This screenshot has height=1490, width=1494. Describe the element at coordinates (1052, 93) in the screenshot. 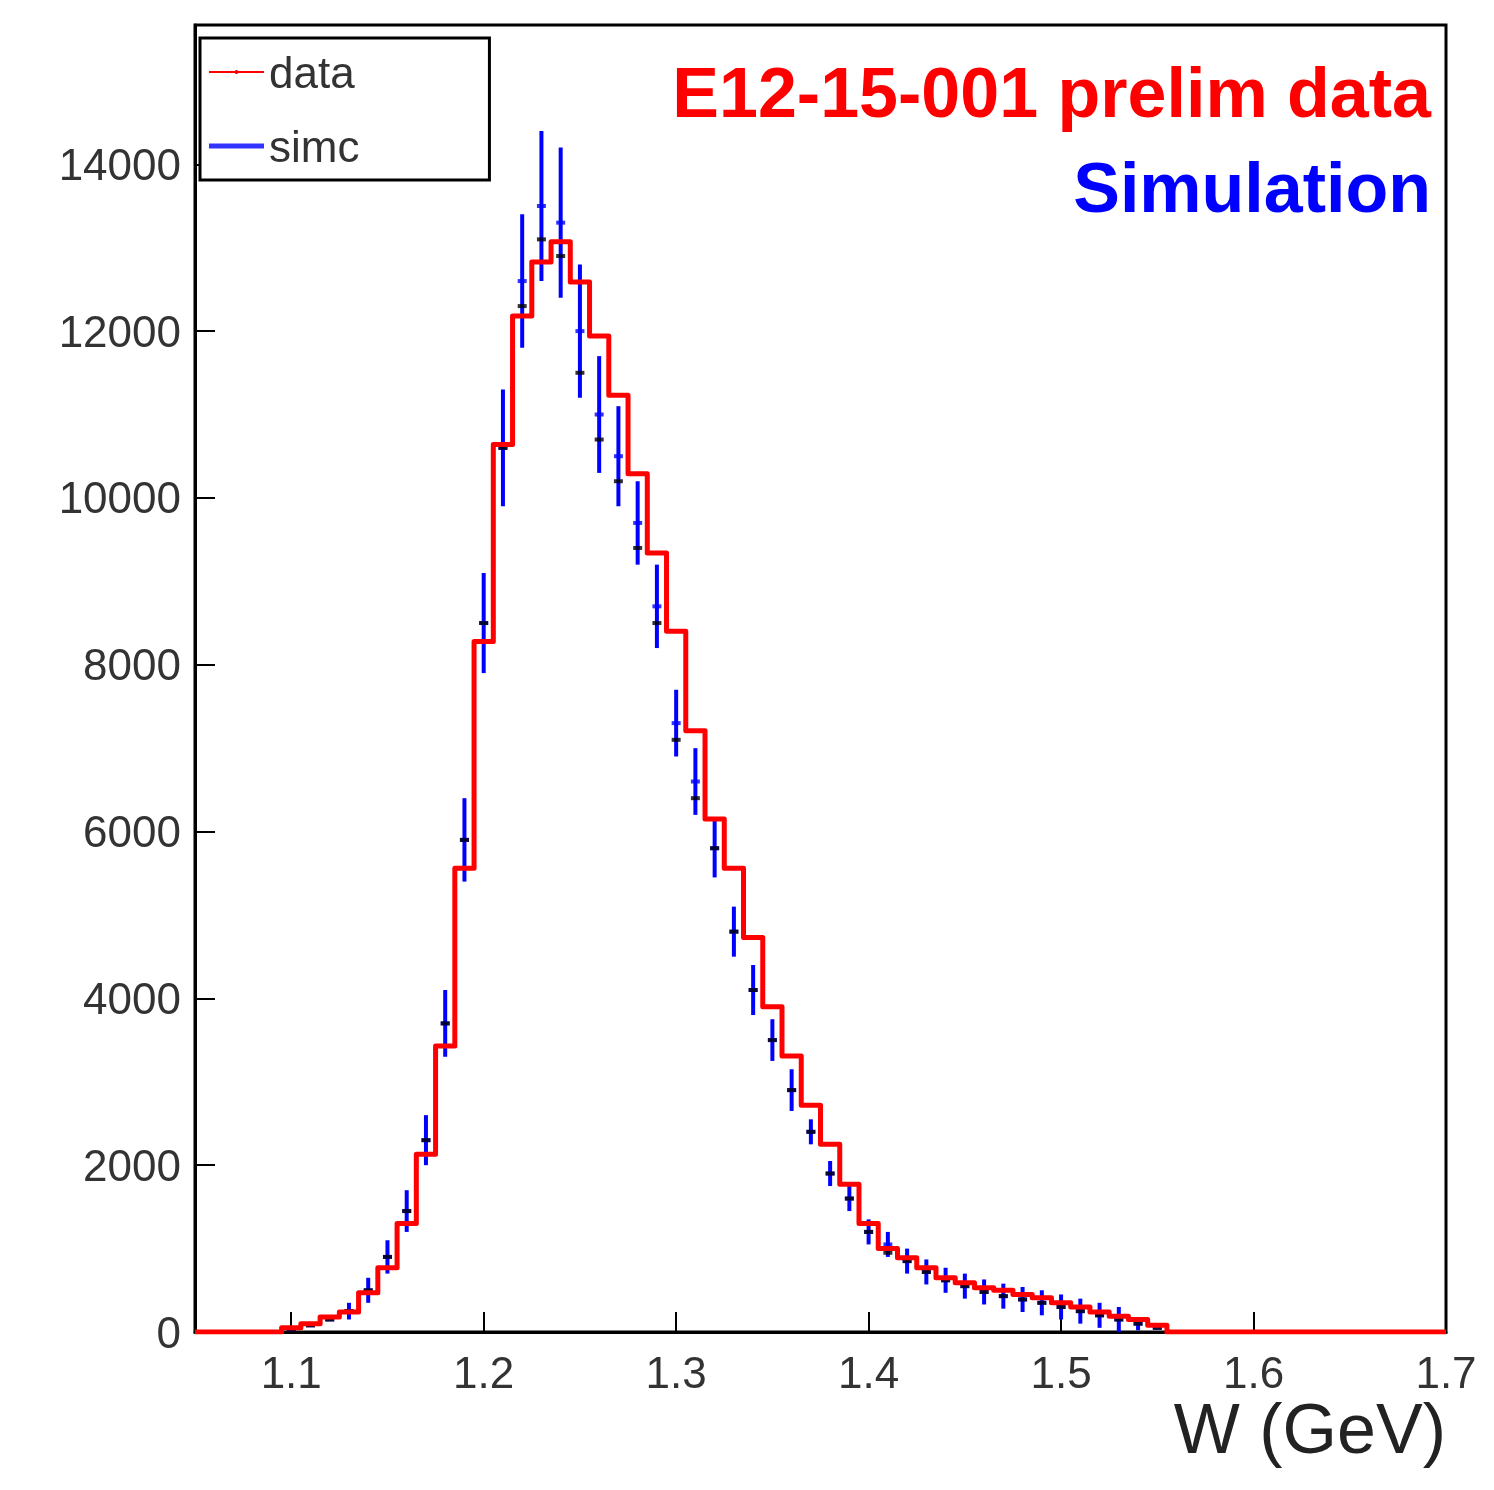

I see `annotation: E12-15-001 prelim data` at that location.